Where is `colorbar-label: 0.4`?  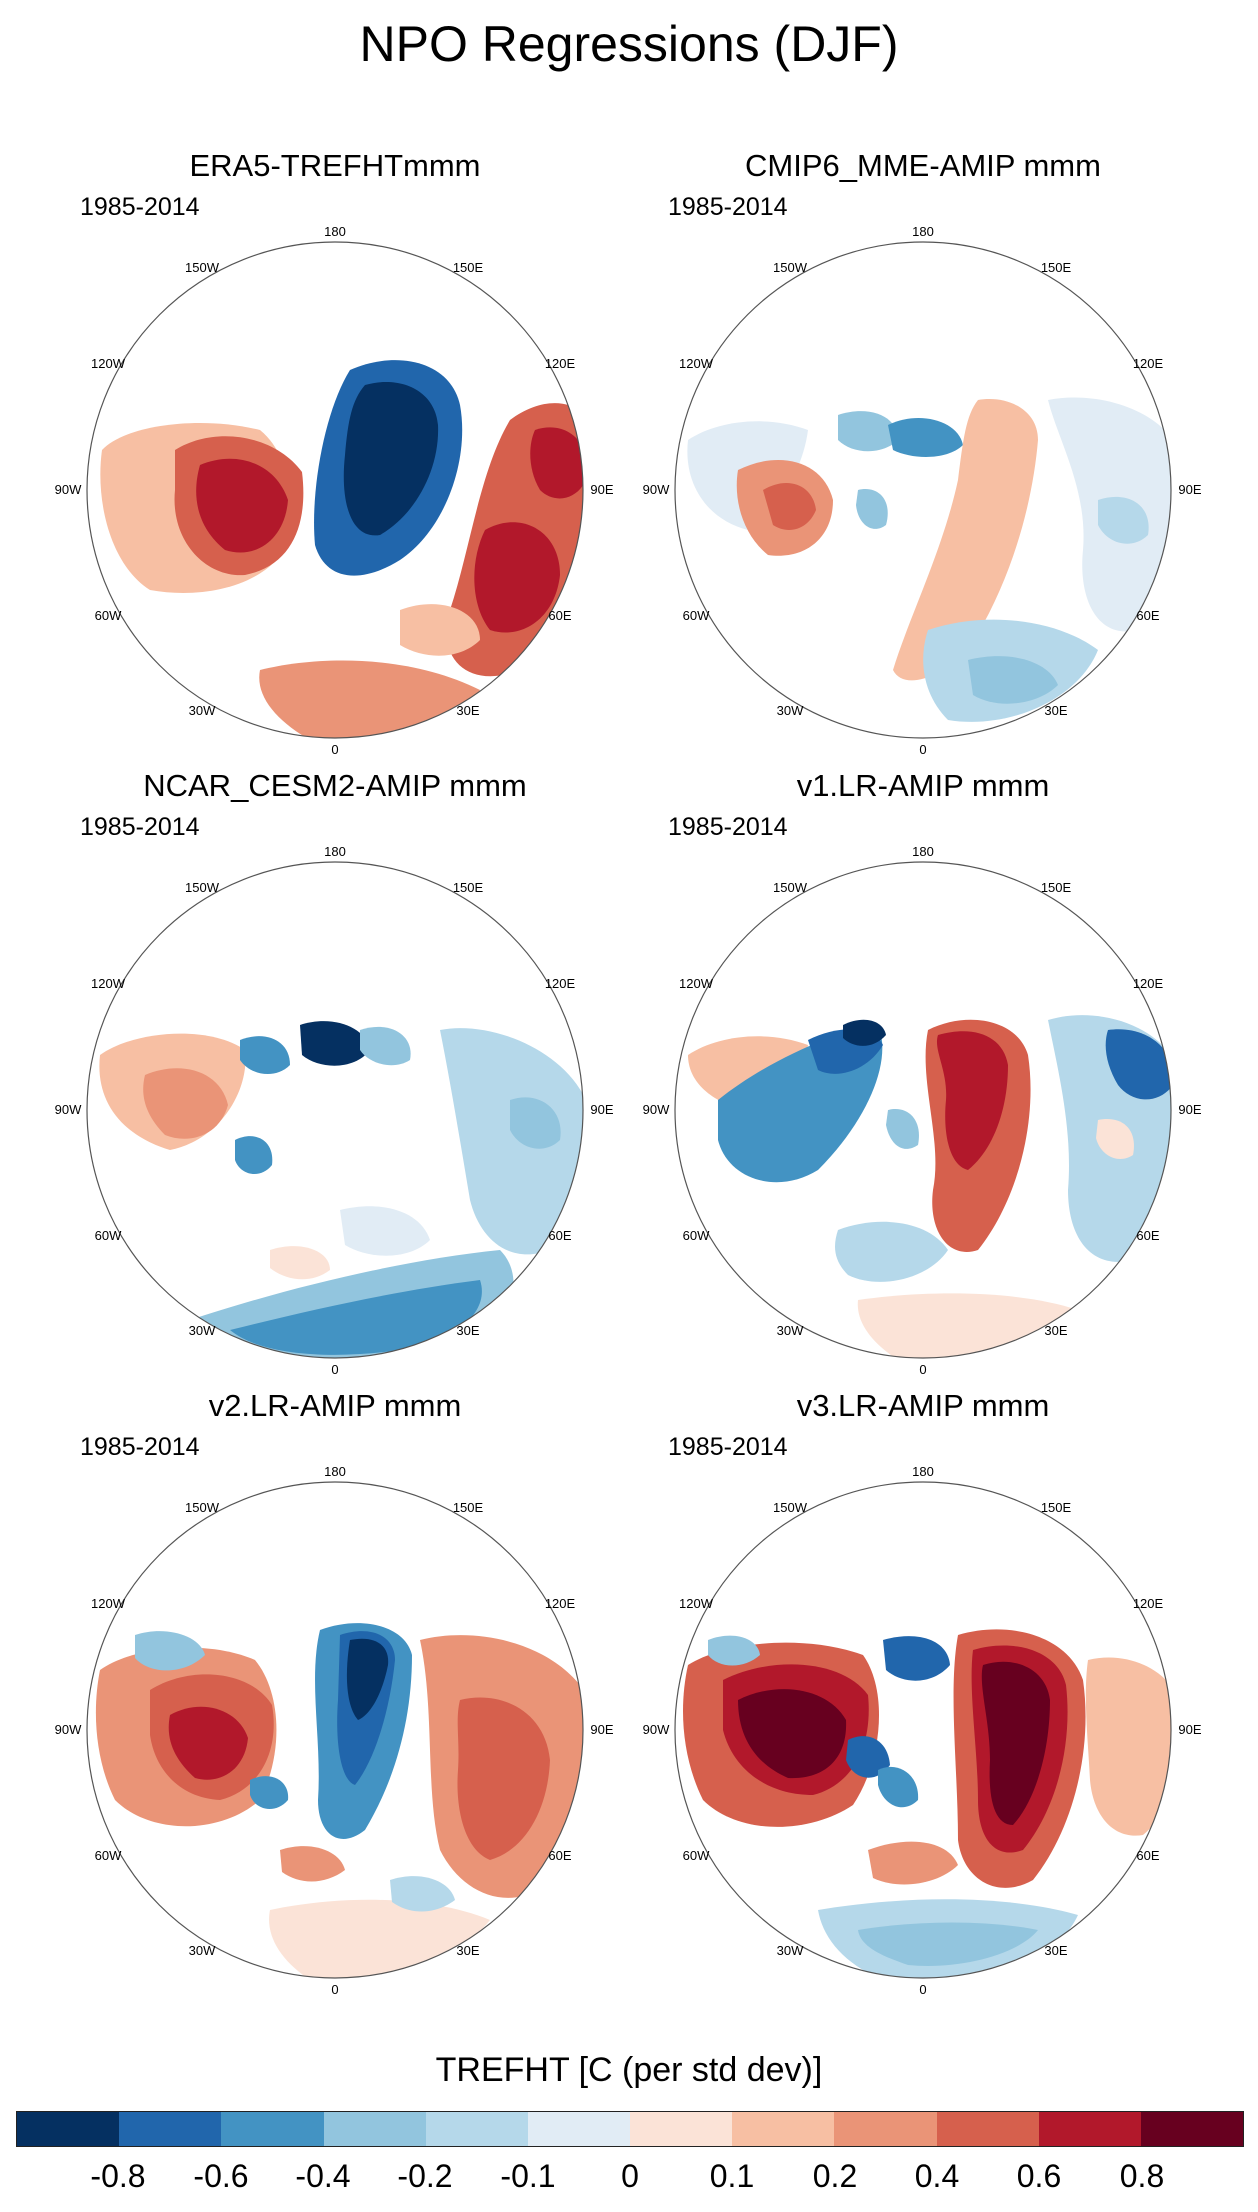 colorbar-label: 0.4 is located at coordinates (937, 2176).